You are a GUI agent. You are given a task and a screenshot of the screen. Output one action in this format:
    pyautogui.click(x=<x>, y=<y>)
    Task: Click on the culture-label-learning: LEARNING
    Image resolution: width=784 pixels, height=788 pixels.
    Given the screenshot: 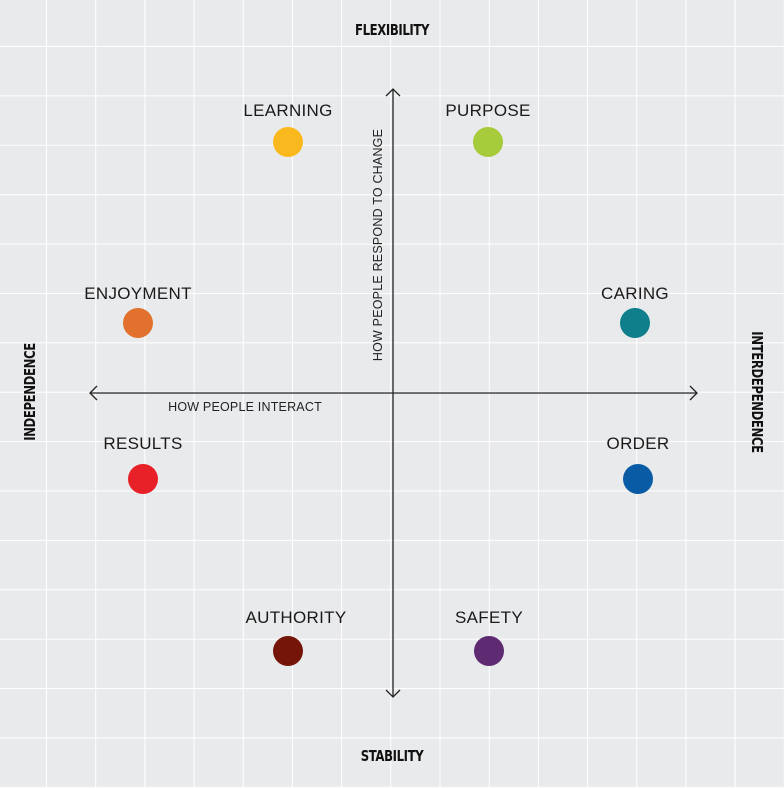 What is the action you would take?
    pyautogui.click(x=288, y=110)
    